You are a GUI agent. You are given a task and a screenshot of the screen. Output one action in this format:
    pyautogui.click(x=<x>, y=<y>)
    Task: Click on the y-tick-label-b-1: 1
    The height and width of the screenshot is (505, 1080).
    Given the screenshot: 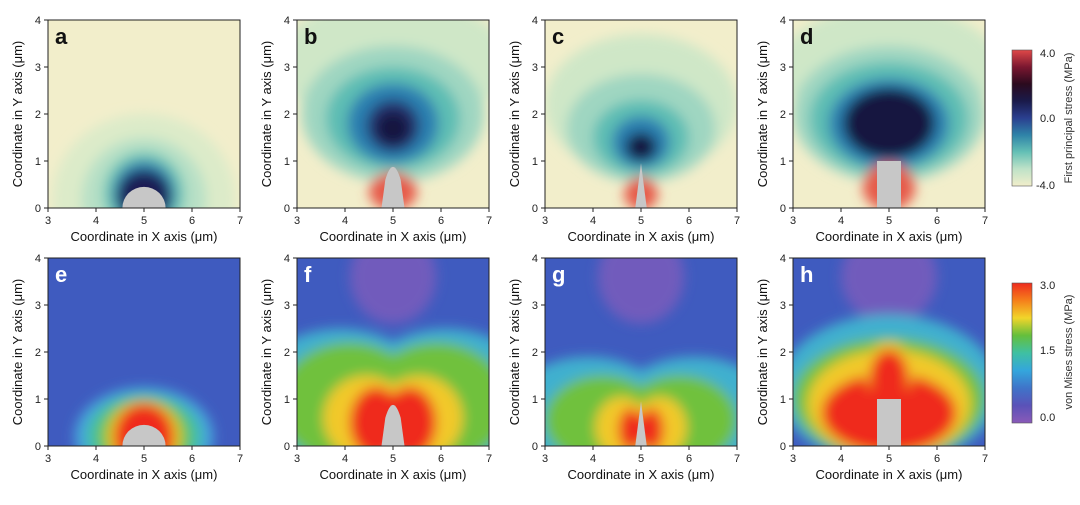 What is the action you would take?
    pyautogui.click(x=287, y=162)
    